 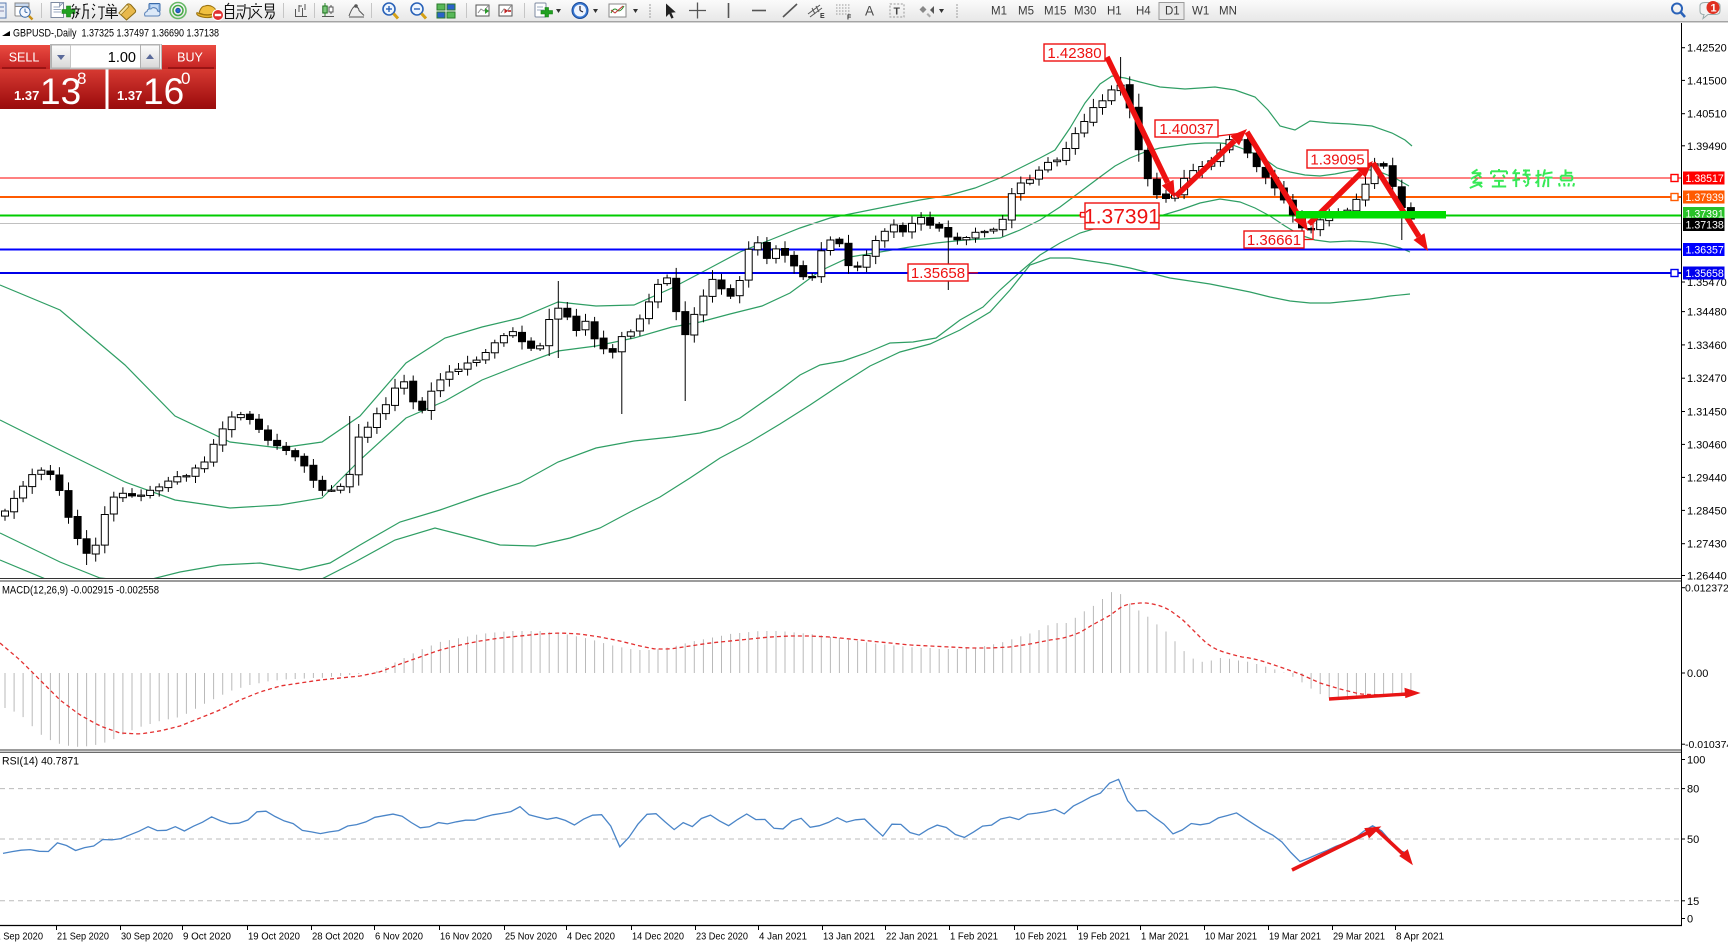 I want to click on svg-text: 4 Jan 2021, so click(x=783, y=937).